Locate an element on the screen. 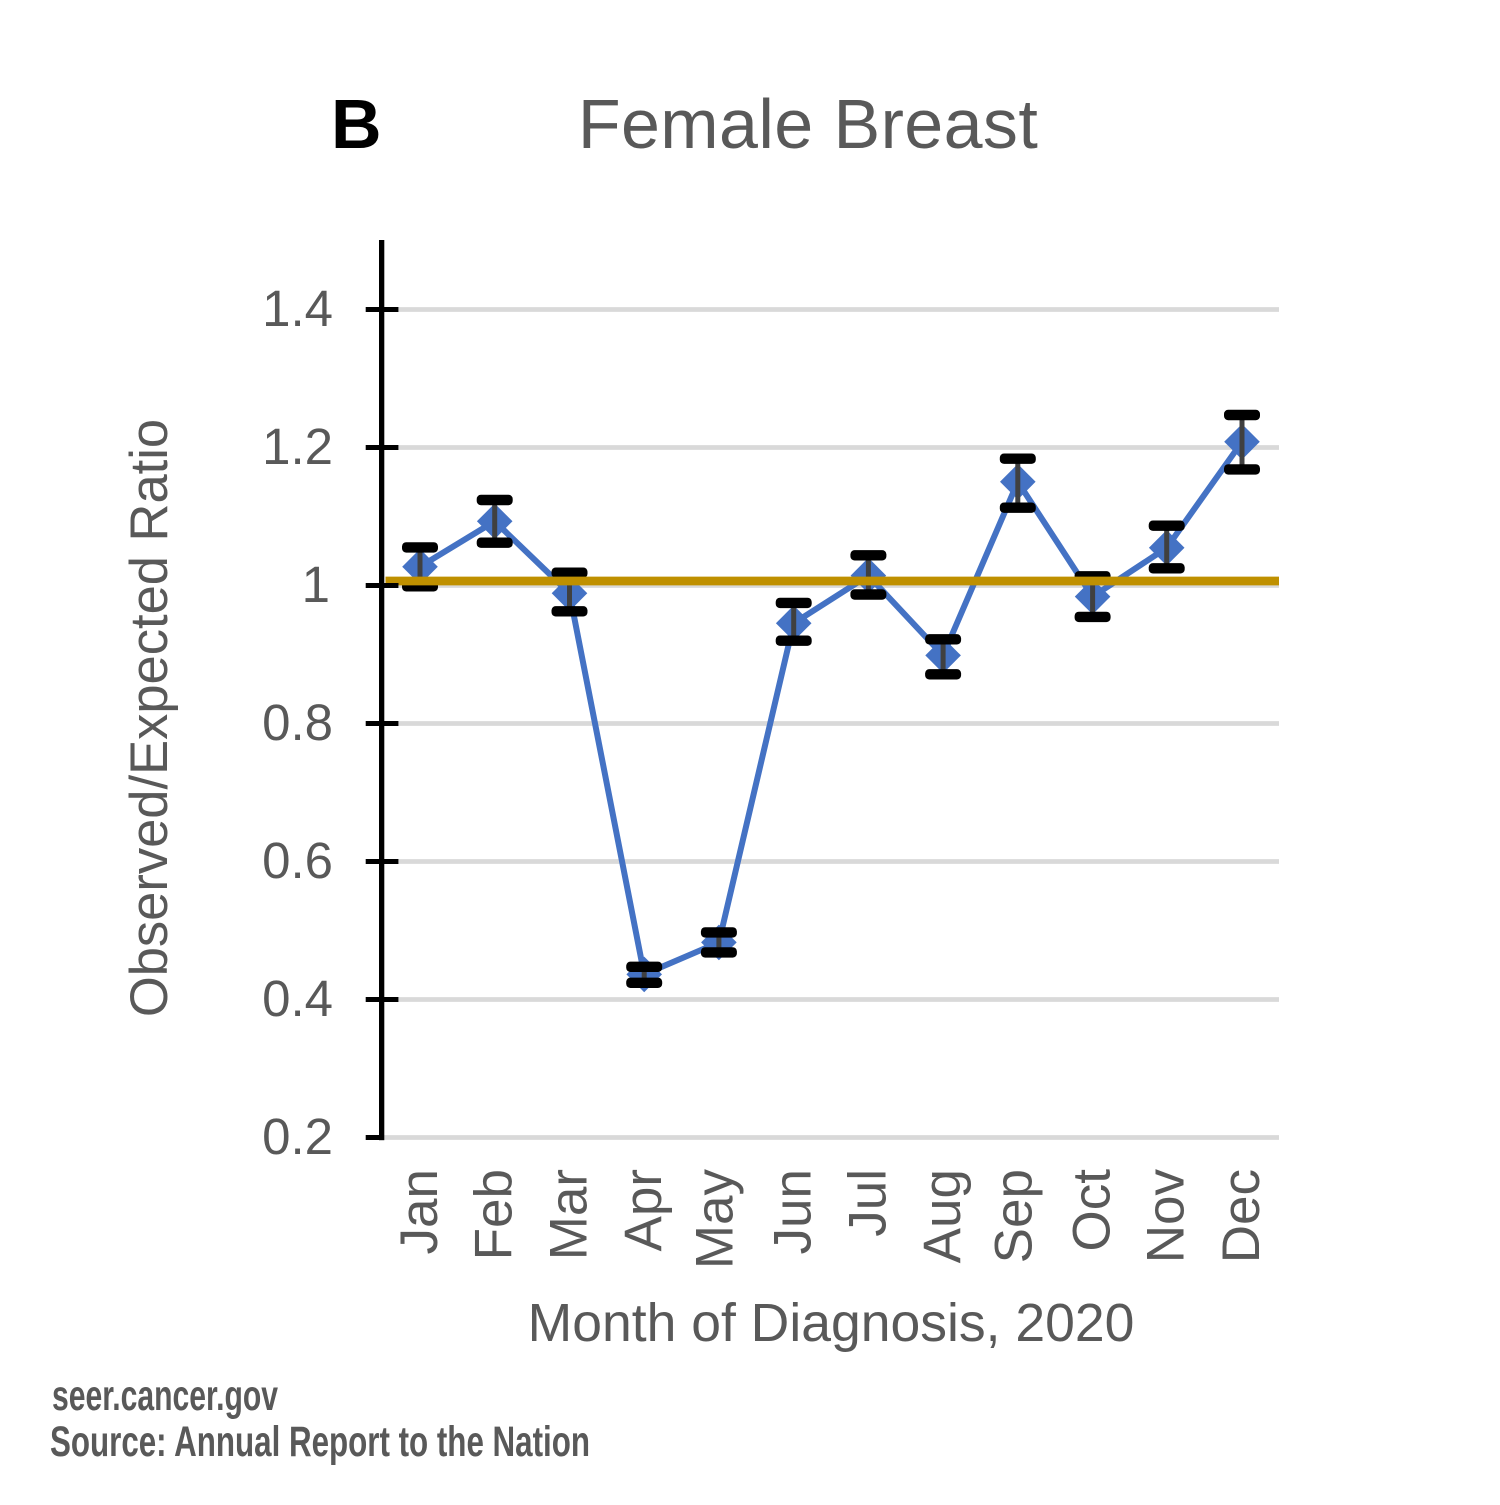  svg-text: seer.cancer.gov is located at coordinates (165, 1396).